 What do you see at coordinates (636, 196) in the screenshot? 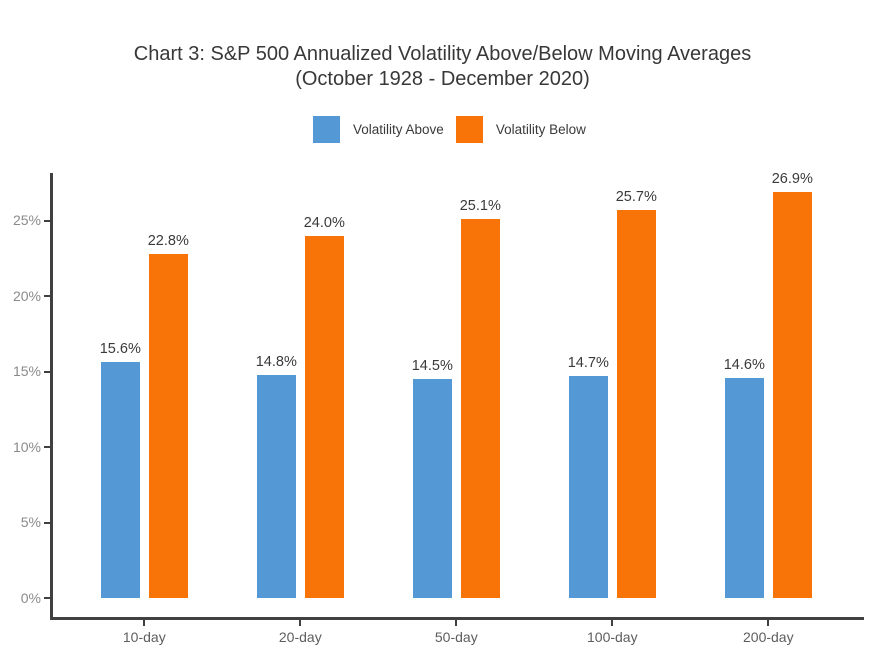
I see `bar-value-label: 25.7%` at bounding box center [636, 196].